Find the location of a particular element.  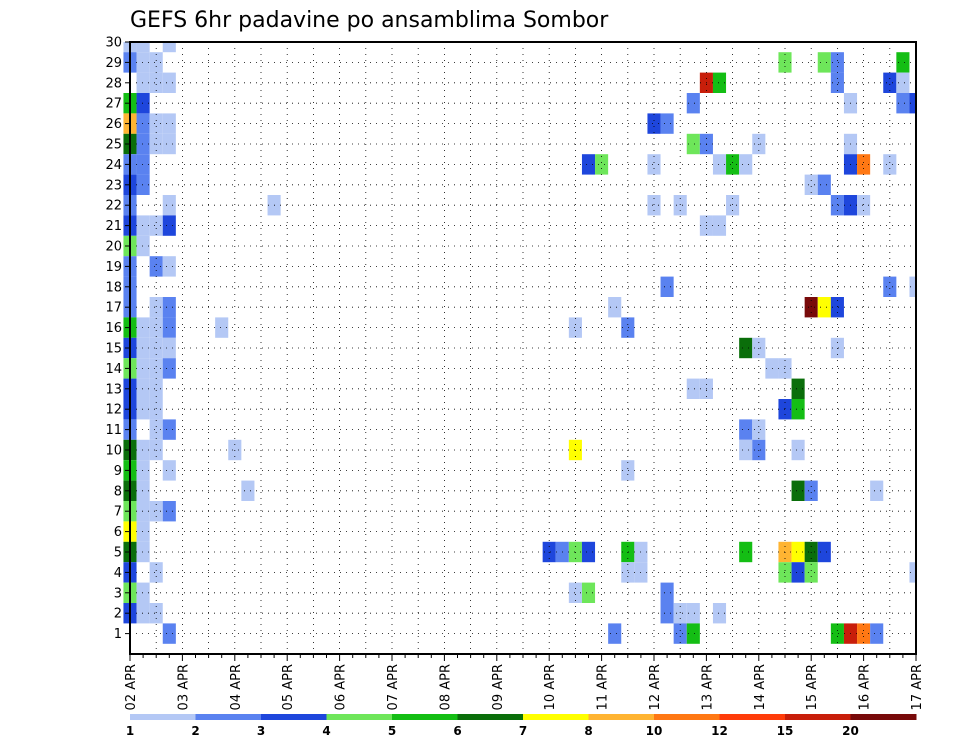

y-tick-label: 13 is located at coordinates (113, 389).